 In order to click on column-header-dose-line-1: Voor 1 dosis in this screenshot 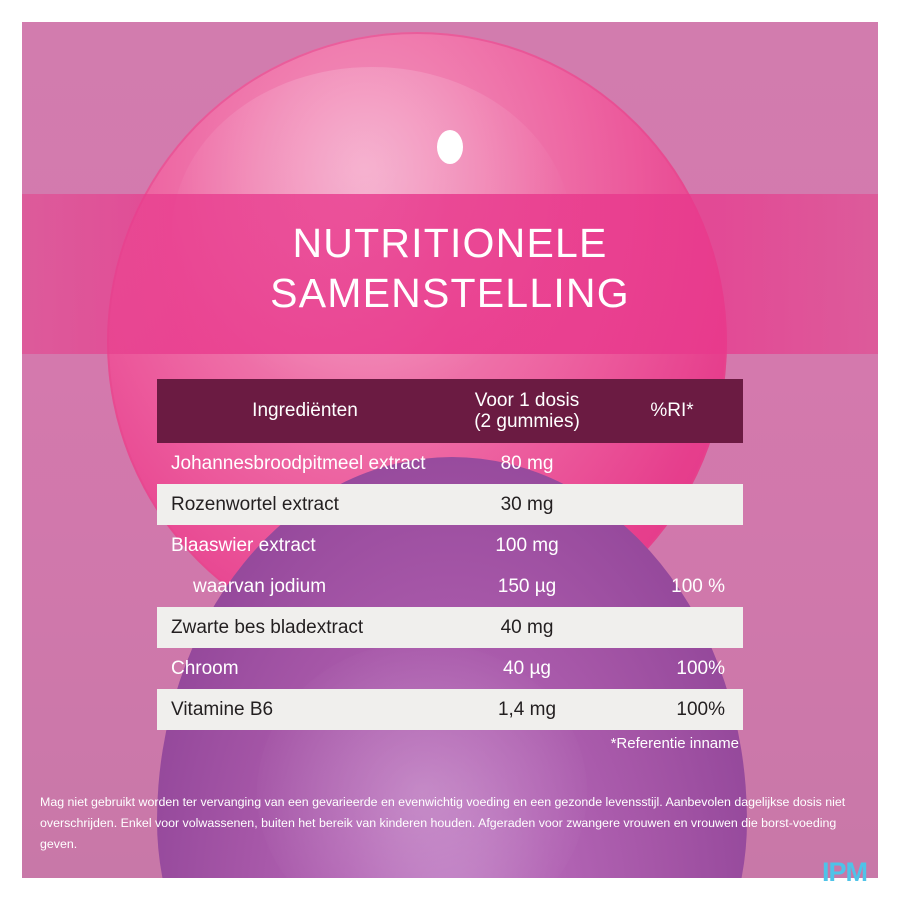, I will do `click(527, 400)`.